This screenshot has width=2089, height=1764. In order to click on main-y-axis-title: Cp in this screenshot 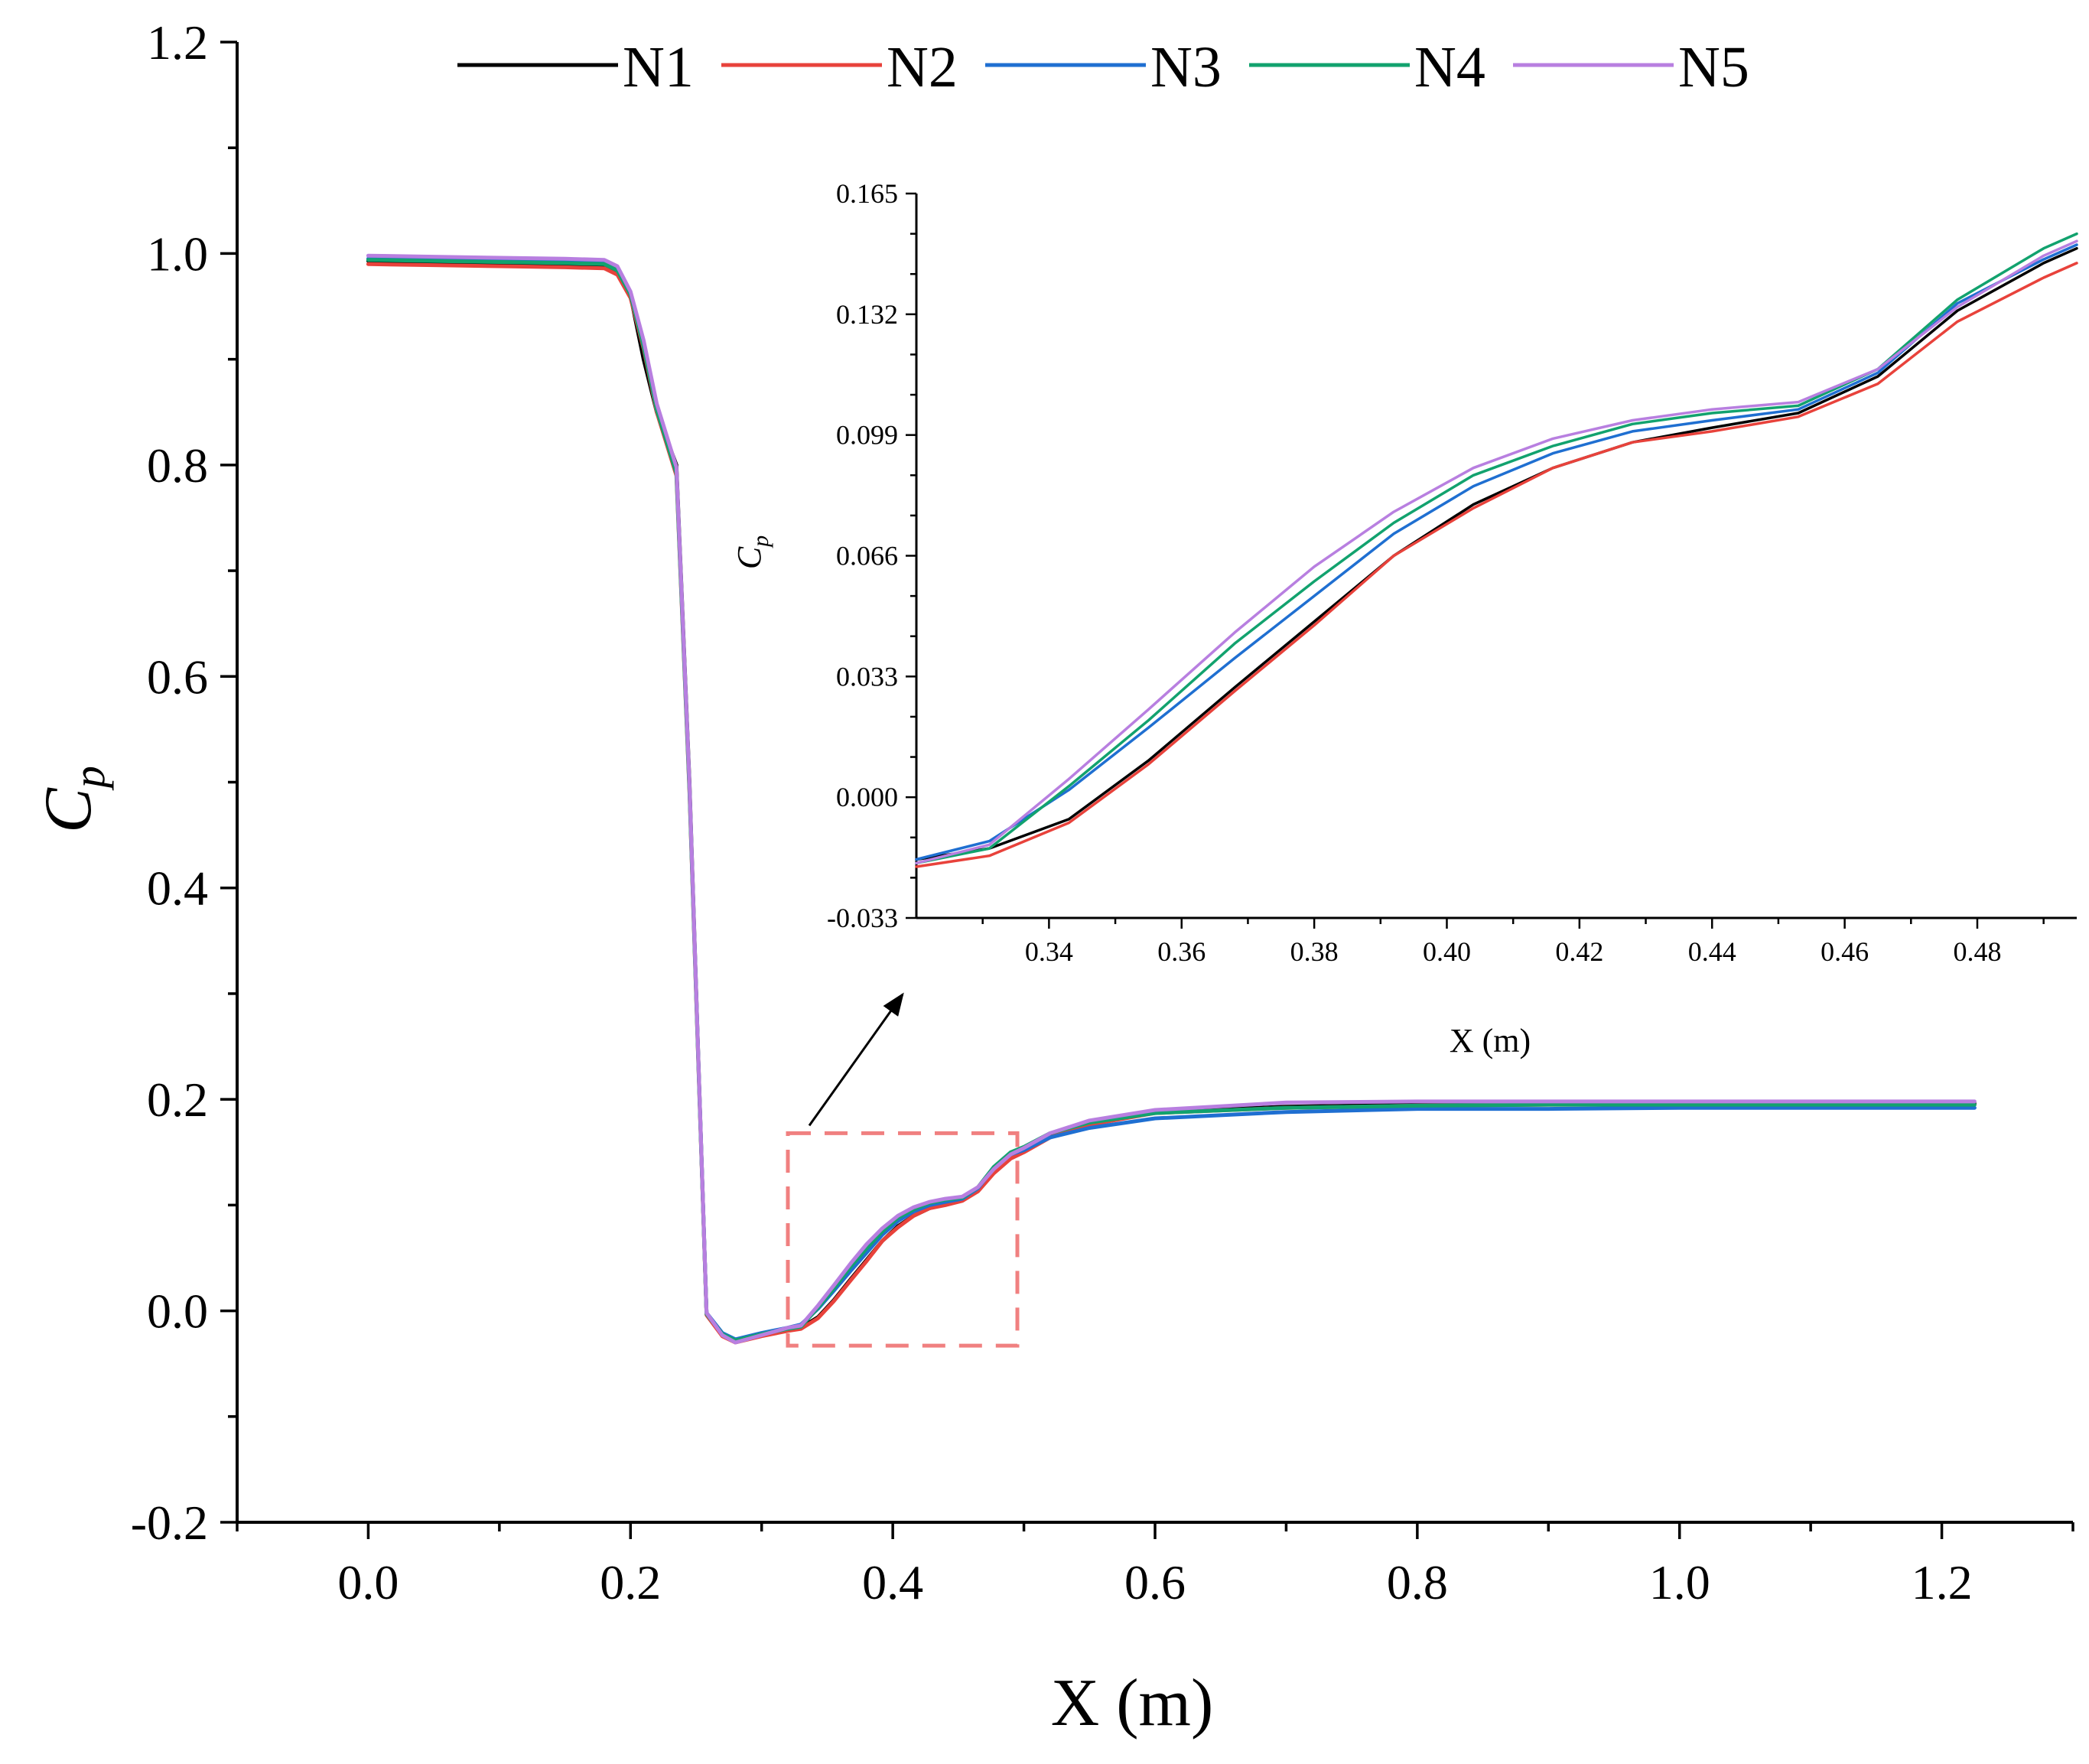, I will do `click(72, 800)`.